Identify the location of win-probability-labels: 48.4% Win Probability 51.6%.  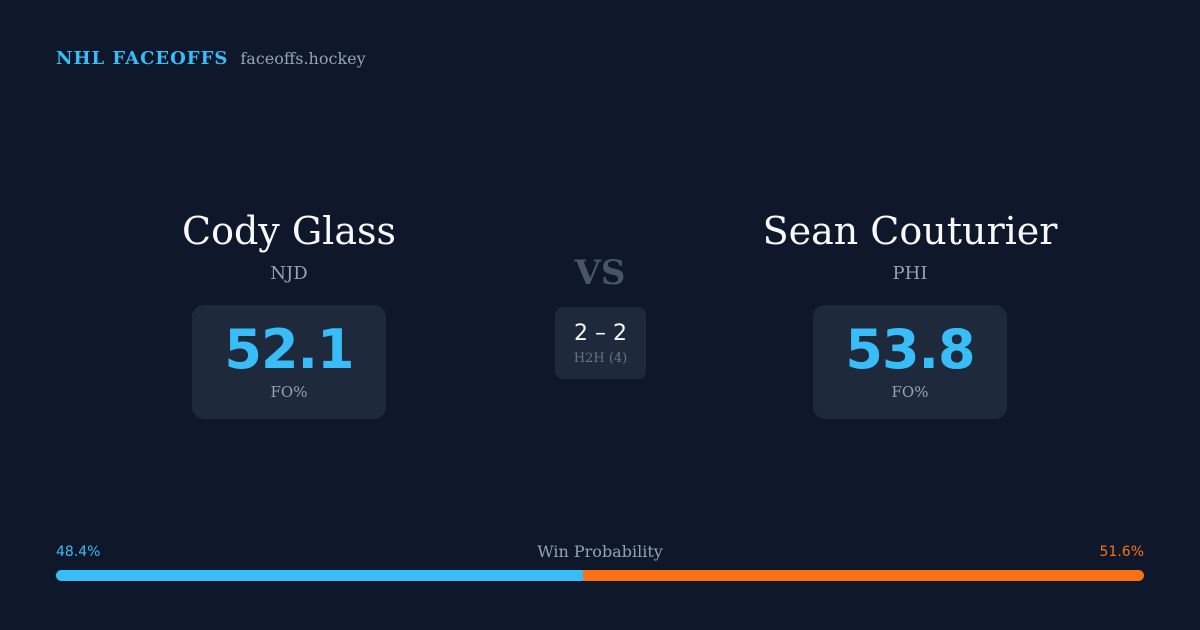
(600, 553).